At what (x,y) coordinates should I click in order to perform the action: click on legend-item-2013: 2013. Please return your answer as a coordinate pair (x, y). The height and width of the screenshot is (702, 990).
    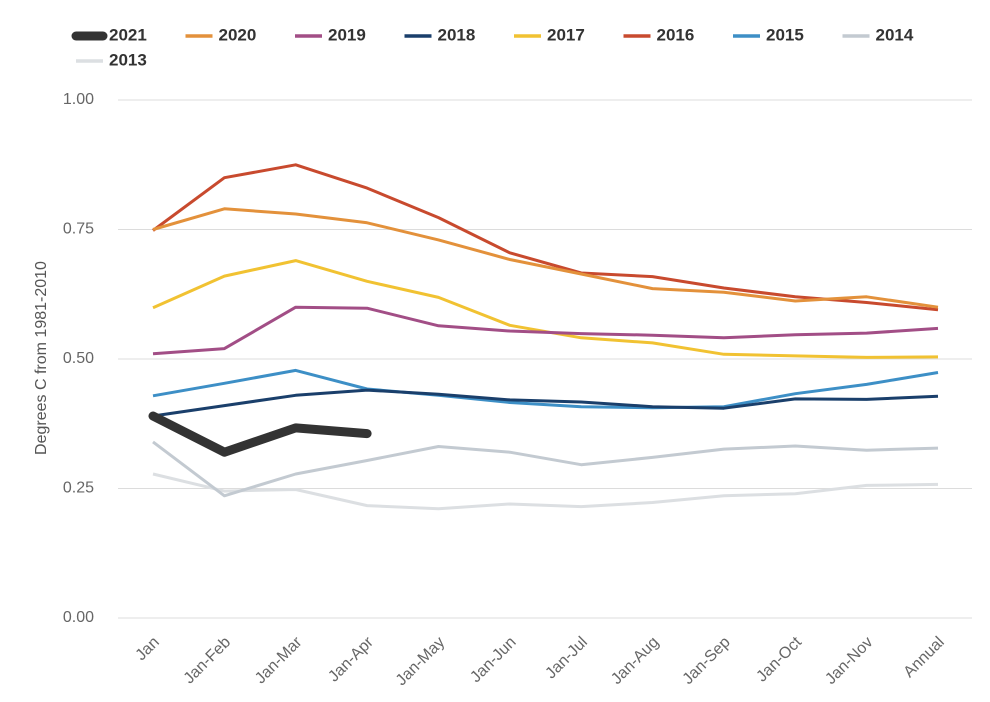
    Looking at the image, I should click on (111, 59).